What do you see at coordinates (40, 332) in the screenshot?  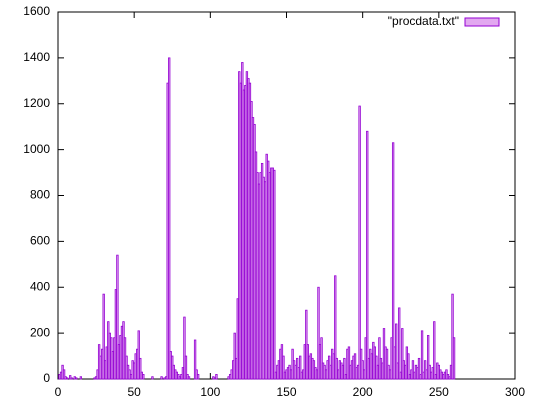 I see `y-tick-label: 200` at bounding box center [40, 332].